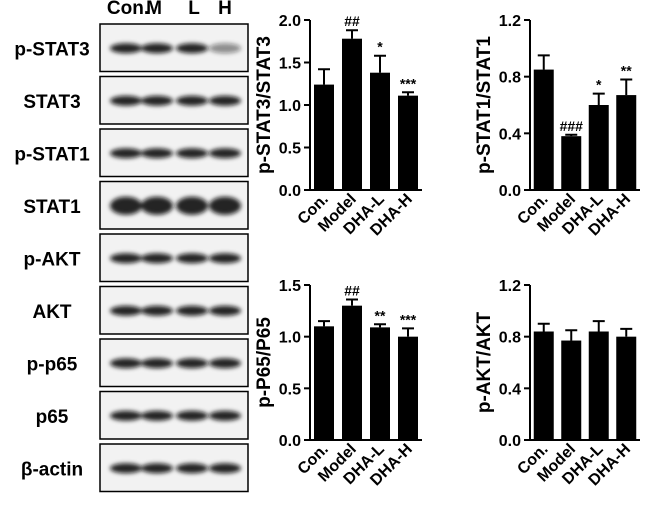 Image resolution: width=671 pixels, height=507 pixels. Describe the element at coordinates (51, 312) in the screenshot. I see `blot-label: AKT` at that location.